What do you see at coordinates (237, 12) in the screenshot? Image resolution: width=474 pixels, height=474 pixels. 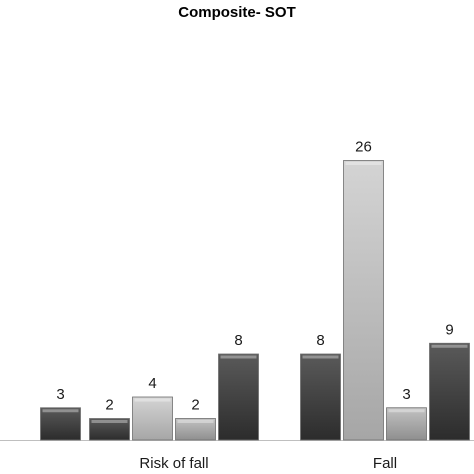 I see `chart-title: Composite- SOT` at bounding box center [237, 12].